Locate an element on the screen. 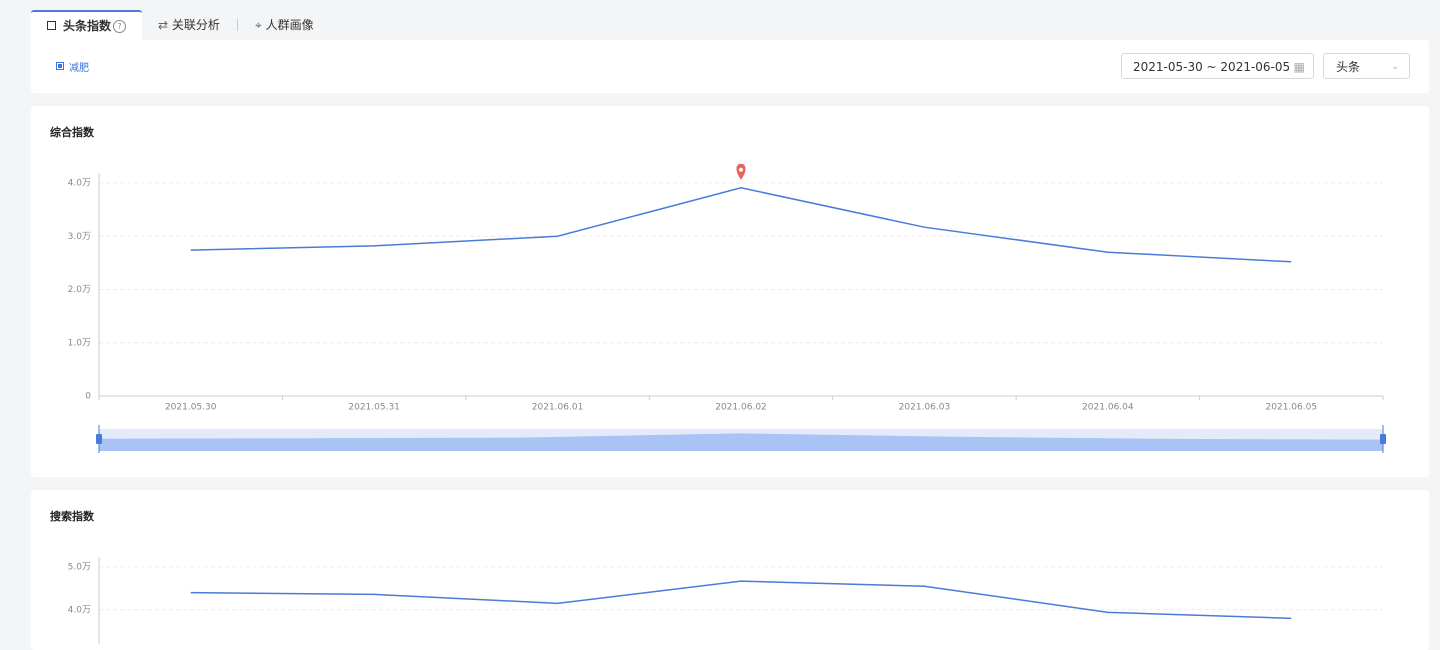 The image size is (1440, 650). tab-active: 头条指数 ? is located at coordinates (86, 25).